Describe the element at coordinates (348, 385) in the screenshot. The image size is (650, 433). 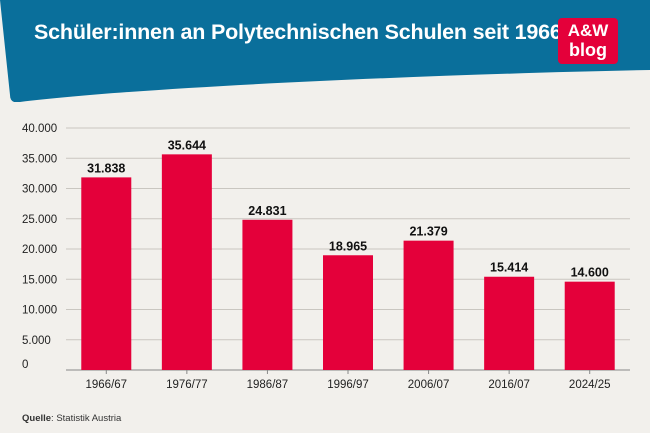
I see `x-tick-label: 1996/97` at that location.